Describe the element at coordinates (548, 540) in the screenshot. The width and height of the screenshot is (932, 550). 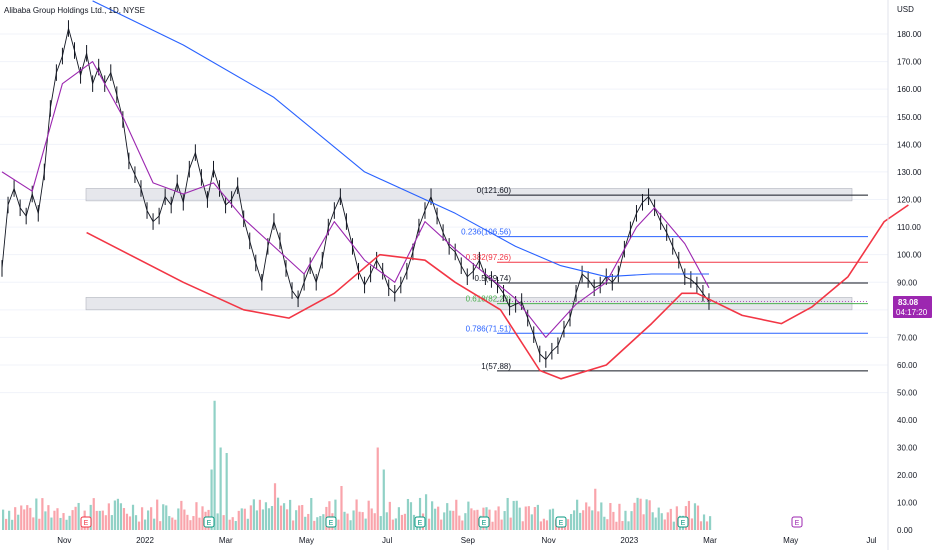
I see `time-tick-label: Nov` at that location.